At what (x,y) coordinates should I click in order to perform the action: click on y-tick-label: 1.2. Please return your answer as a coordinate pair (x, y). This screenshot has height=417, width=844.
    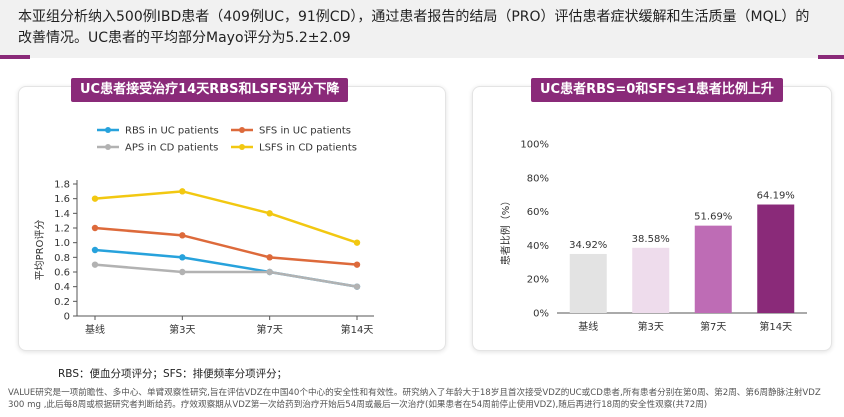
    Looking at the image, I should click on (62, 229).